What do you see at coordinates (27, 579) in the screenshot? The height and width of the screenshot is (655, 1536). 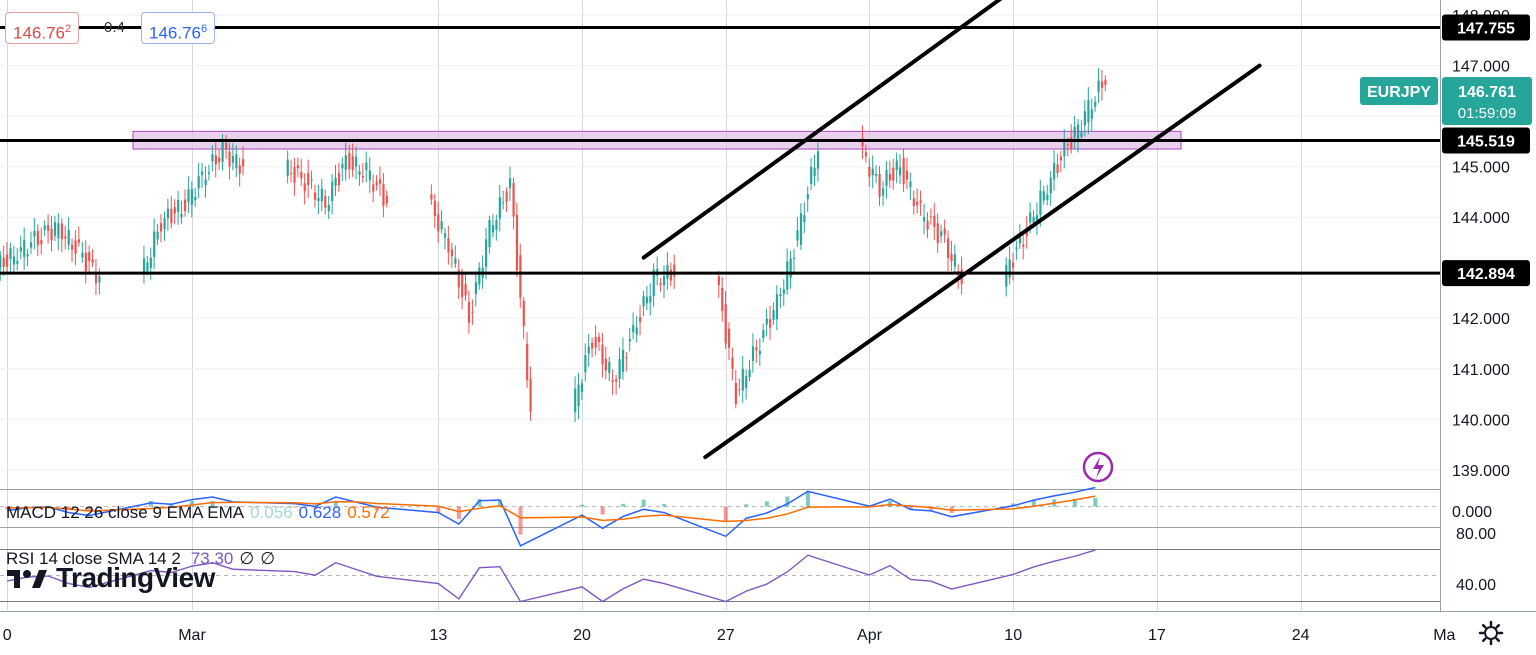 I see `tradingview-logo-icon` at bounding box center [27, 579].